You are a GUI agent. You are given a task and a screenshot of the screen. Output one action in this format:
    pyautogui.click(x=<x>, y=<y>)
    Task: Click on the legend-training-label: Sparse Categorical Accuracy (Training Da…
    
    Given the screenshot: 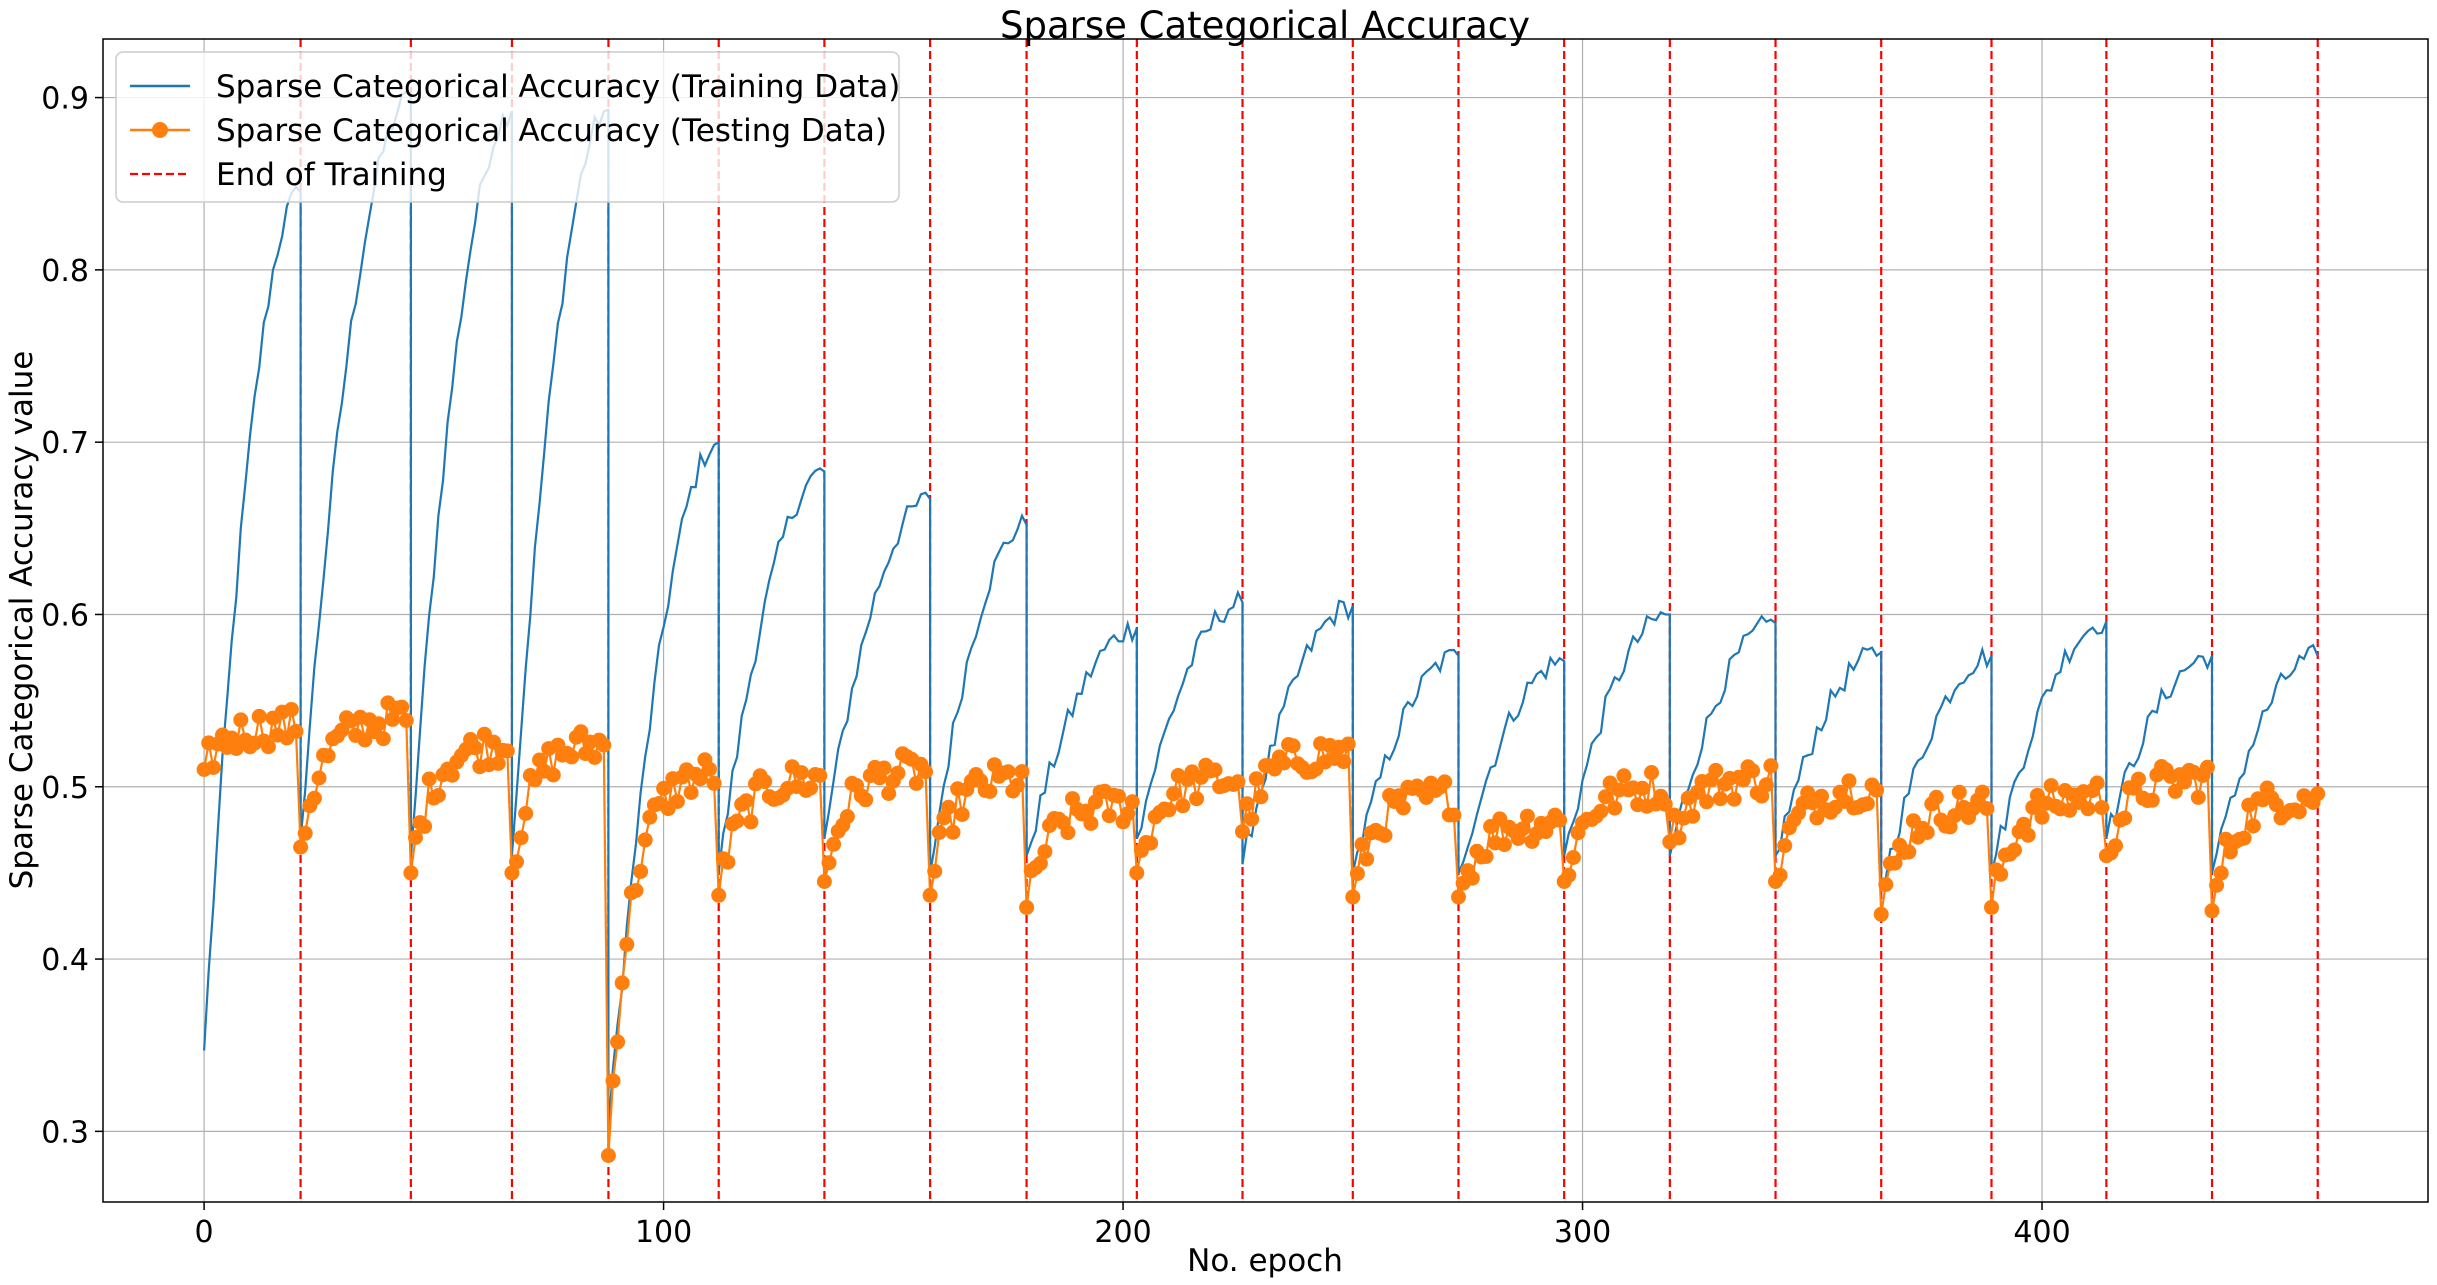 What is the action you would take?
    pyautogui.click(x=558, y=87)
    